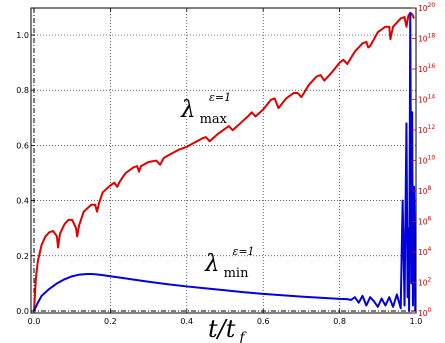 The image size is (445, 343). I want to click on y2-tick-label: 10⁰, so click(425, 312).